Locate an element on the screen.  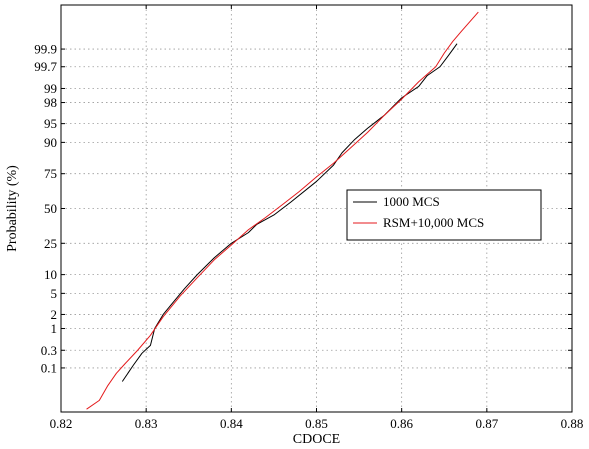
legend-box is located at coordinates (444, 215).